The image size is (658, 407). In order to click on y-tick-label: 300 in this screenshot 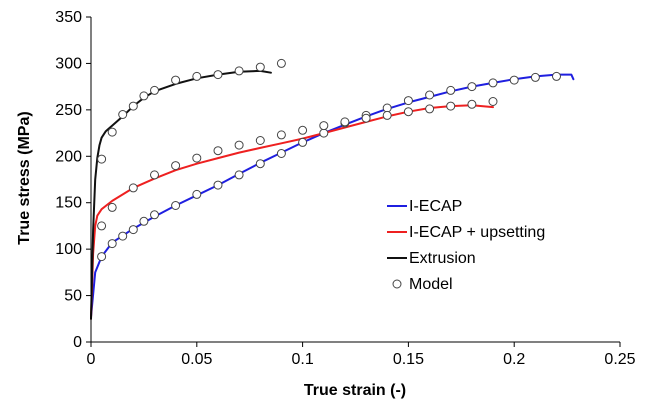, I will do `click(68, 63)`.